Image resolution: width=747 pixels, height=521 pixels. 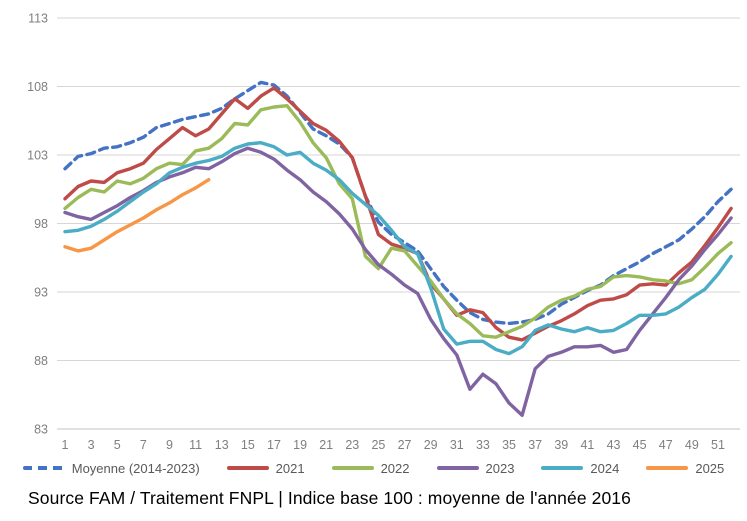 What do you see at coordinates (195, 445) in the screenshot?
I see `x-tick-label: 11` at bounding box center [195, 445].